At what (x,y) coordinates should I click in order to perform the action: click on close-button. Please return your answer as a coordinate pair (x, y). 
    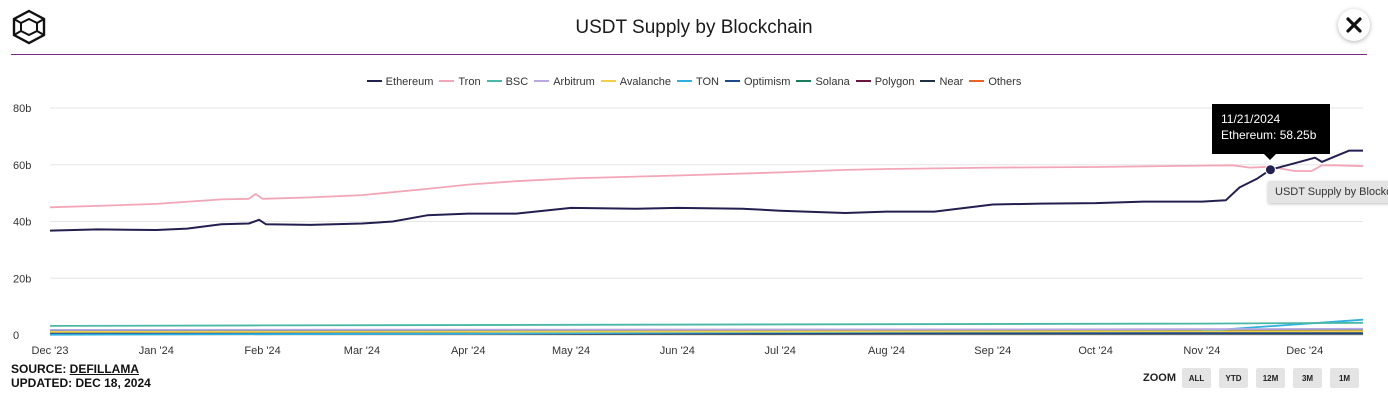
    Looking at the image, I should click on (1354, 25).